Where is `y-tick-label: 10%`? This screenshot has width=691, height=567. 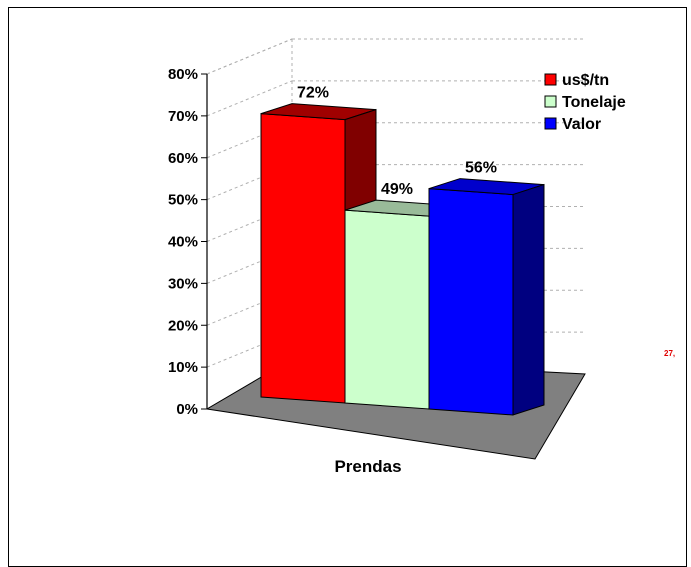
y-tick-label: 10% is located at coordinates (183, 367).